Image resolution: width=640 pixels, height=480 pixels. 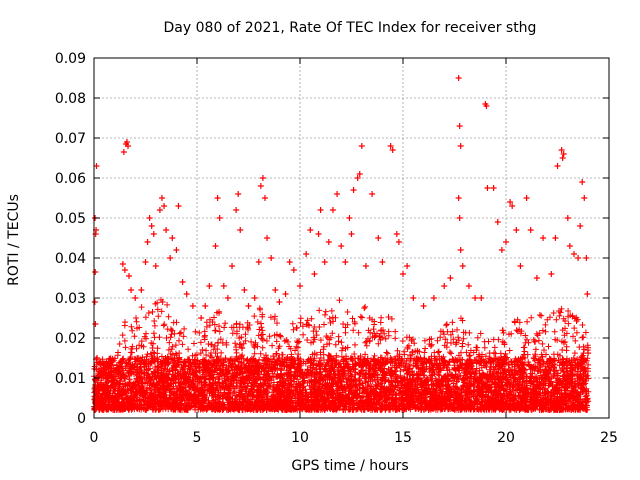 What do you see at coordinates (94, 438) in the screenshot?
I see `x-tick-label: 0` at bounding box center [94, 438].